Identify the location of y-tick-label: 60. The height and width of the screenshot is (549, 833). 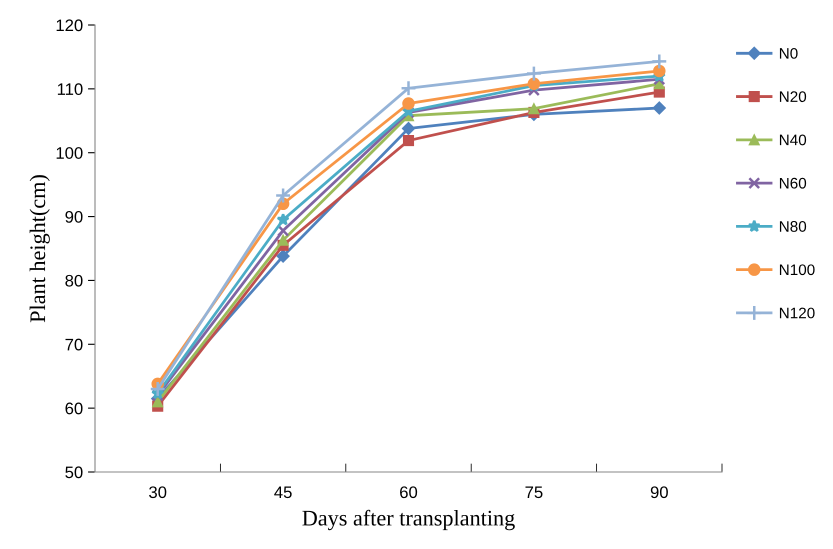
(74, 408).